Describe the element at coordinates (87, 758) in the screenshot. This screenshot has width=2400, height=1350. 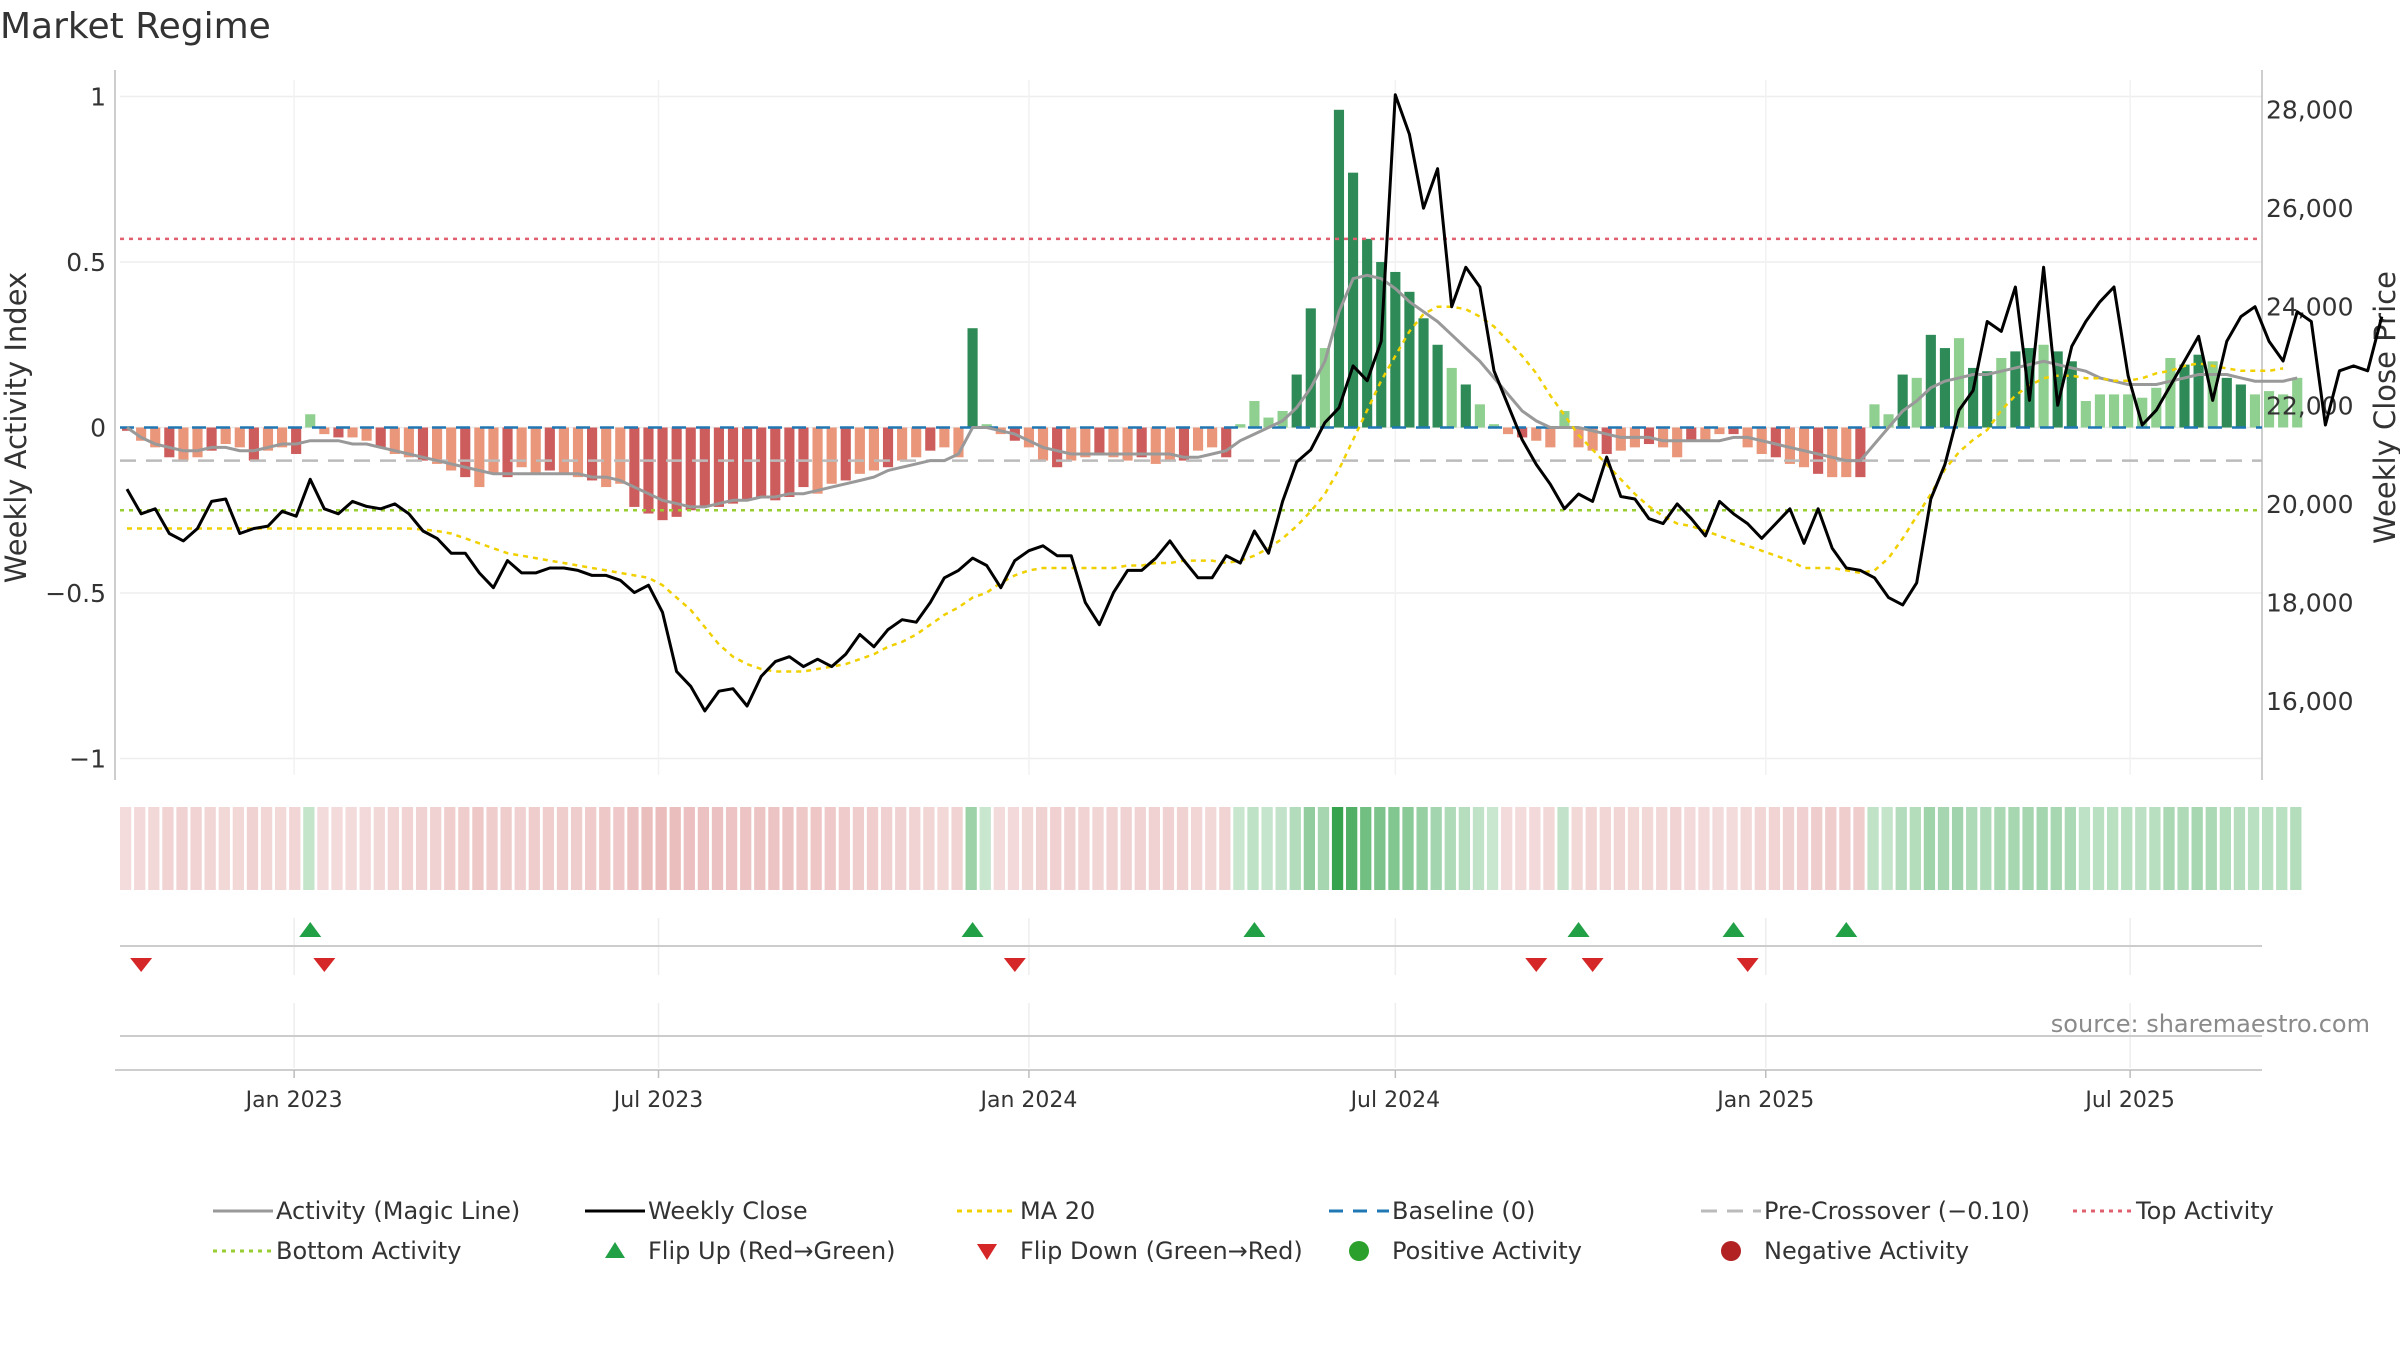
I see `left-tick-label: −1` at that location.